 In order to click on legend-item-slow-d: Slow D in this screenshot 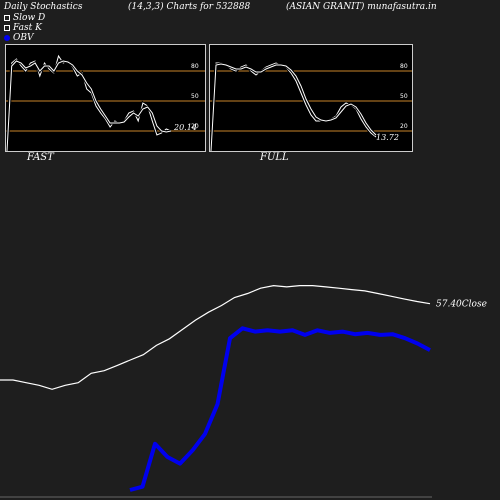, I will do `click(24, 18)`.